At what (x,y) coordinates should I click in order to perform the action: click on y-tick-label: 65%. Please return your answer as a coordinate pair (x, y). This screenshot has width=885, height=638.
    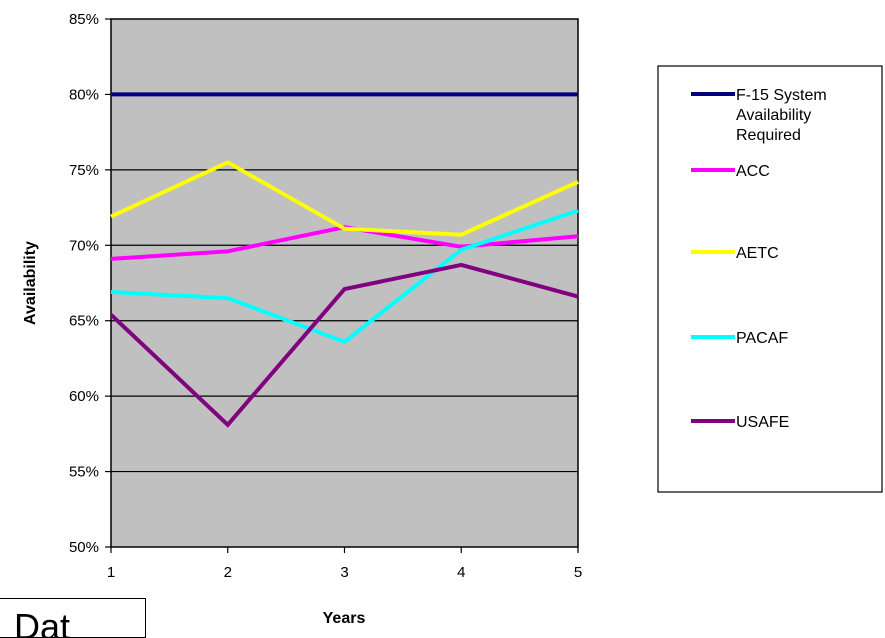
    Looking at the image, I should click on (84, 321).